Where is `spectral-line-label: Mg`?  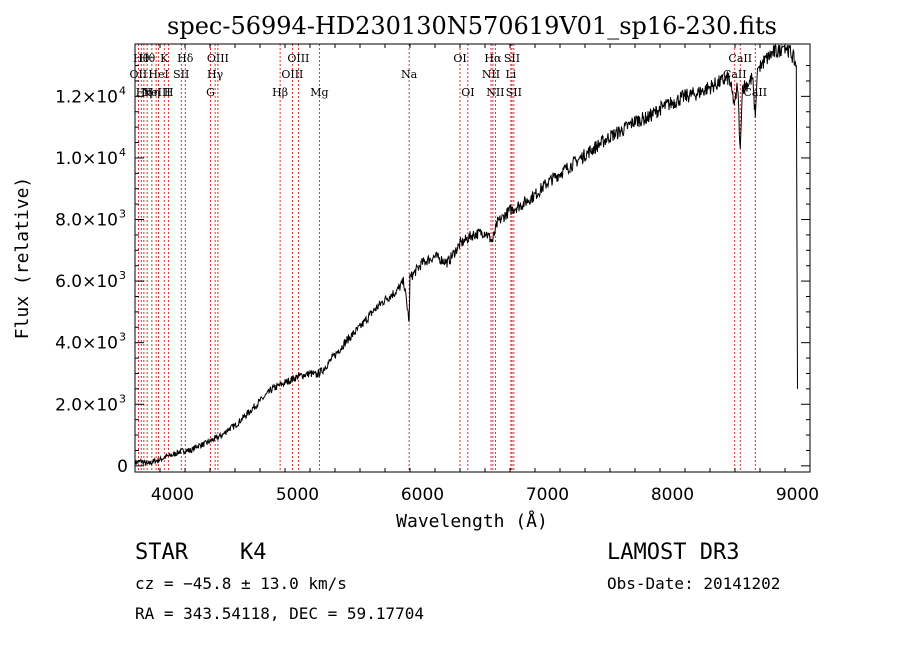
spectral-line-label: Mg is located at coordinates (319, 92).